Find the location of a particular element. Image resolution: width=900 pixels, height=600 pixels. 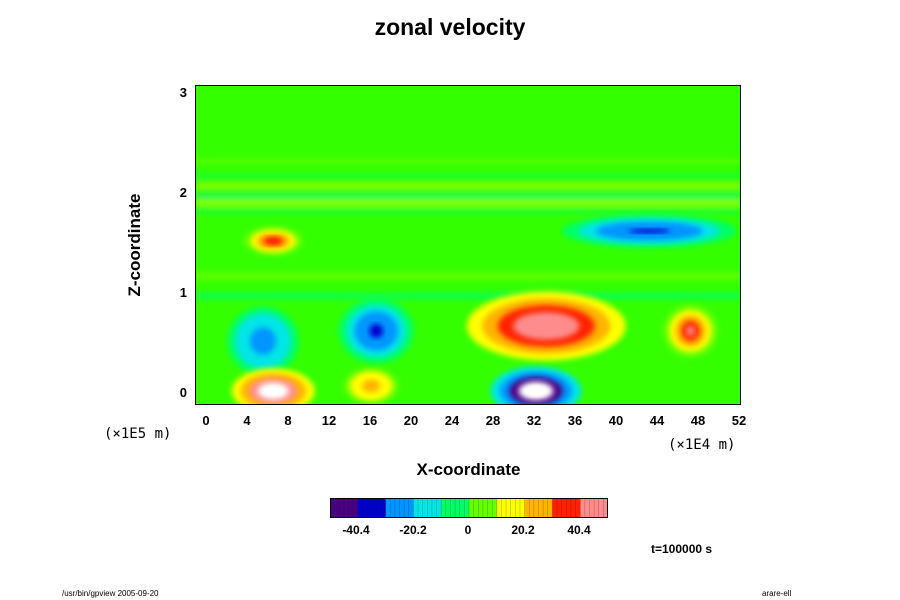

x-tick-label: 16 is located at coordinates (370, 420).